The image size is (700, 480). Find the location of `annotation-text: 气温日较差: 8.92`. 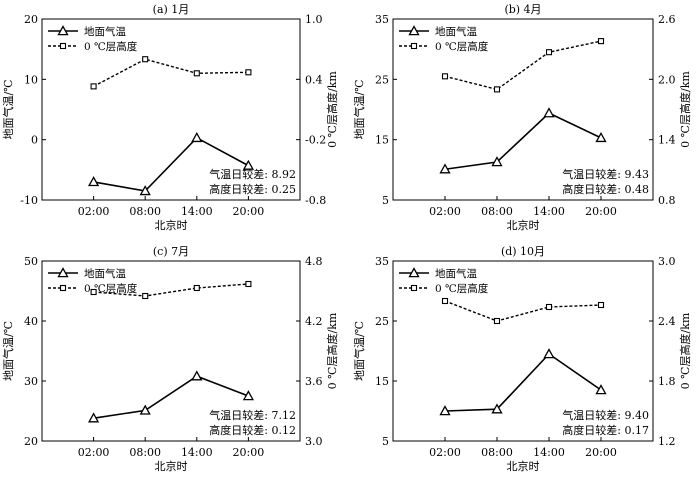

annotation-text: 气温日较差: 8.92 is located at coordinates (252, 174).